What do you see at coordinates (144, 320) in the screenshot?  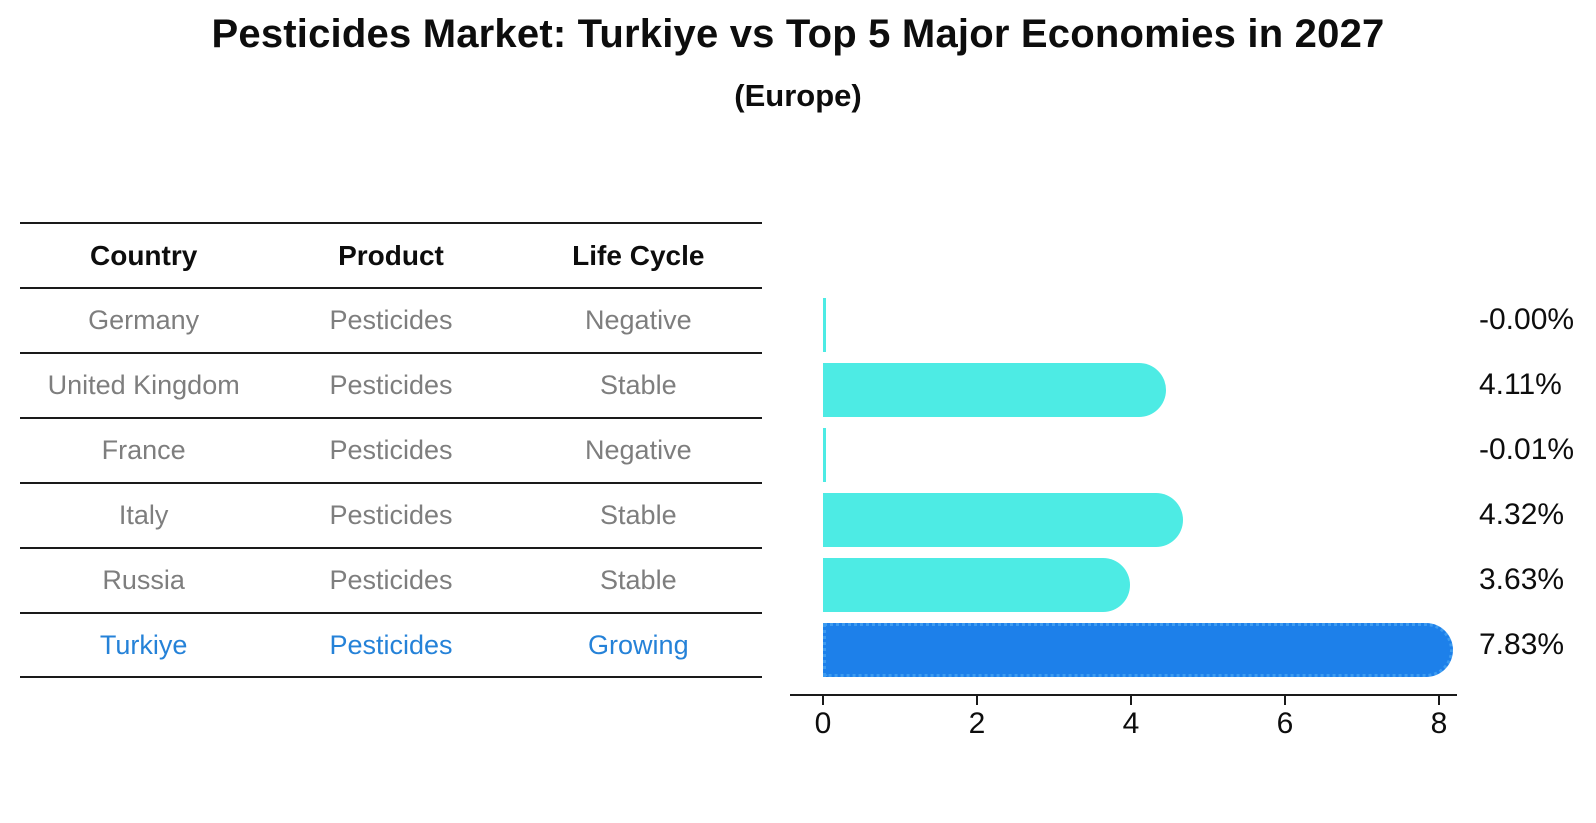 I see `cell-country: Germany` at bounding box center [144, 320].